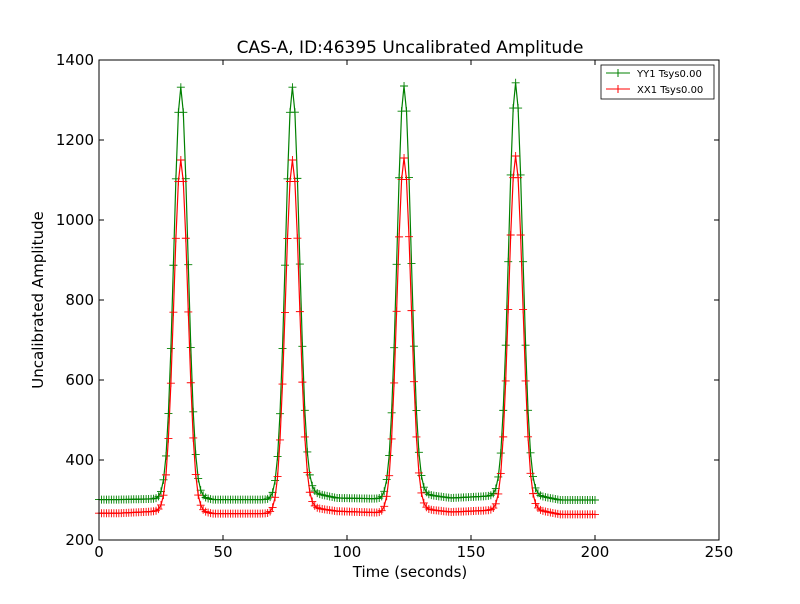 This screenshot has width=800, height=604. Describe the element at coordinates (79, 540) in the screenshot. I see `y-tick-label: 200` at that location.